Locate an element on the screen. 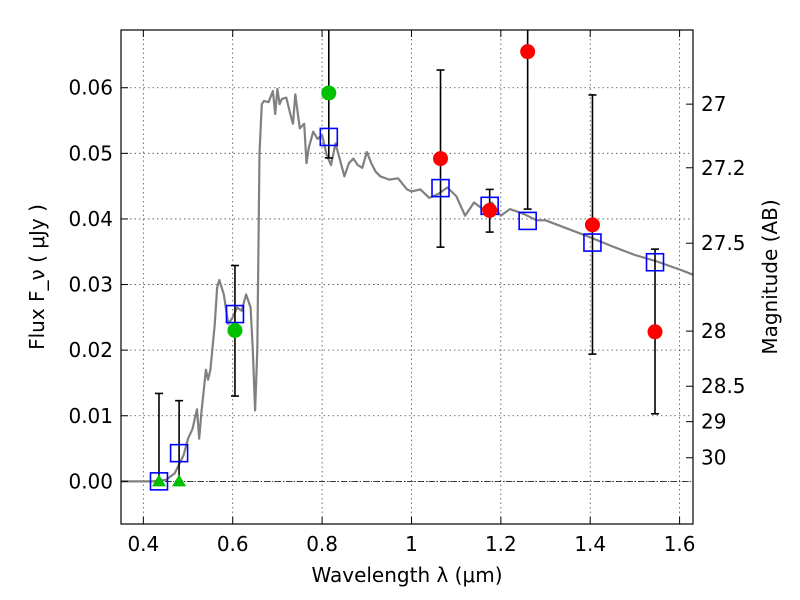 The image size is (800, 600). x-tick-label: 0.4 is located at coordinates (143, 544).